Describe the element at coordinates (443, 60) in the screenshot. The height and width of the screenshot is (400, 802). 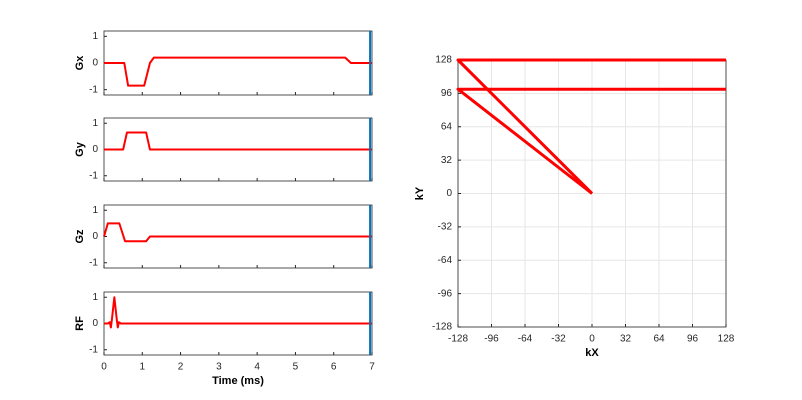
I see `y-tick-label: 128` at that location.